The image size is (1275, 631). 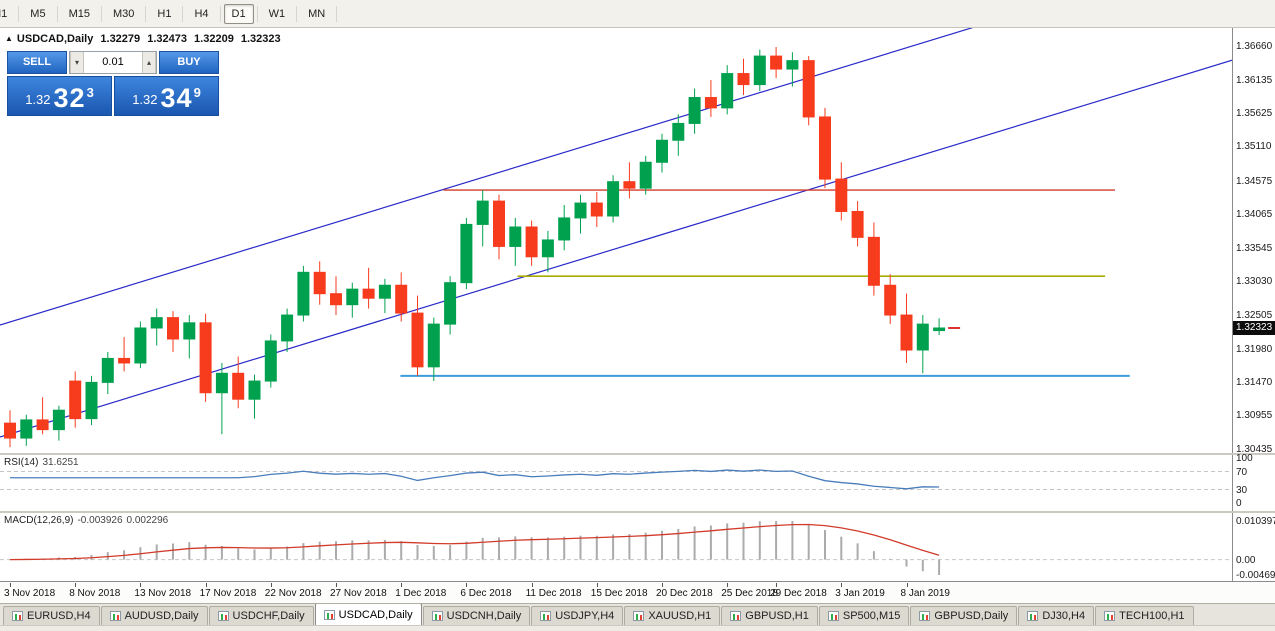 I want to click on rsi-canvas, so click(x=616, y=479).